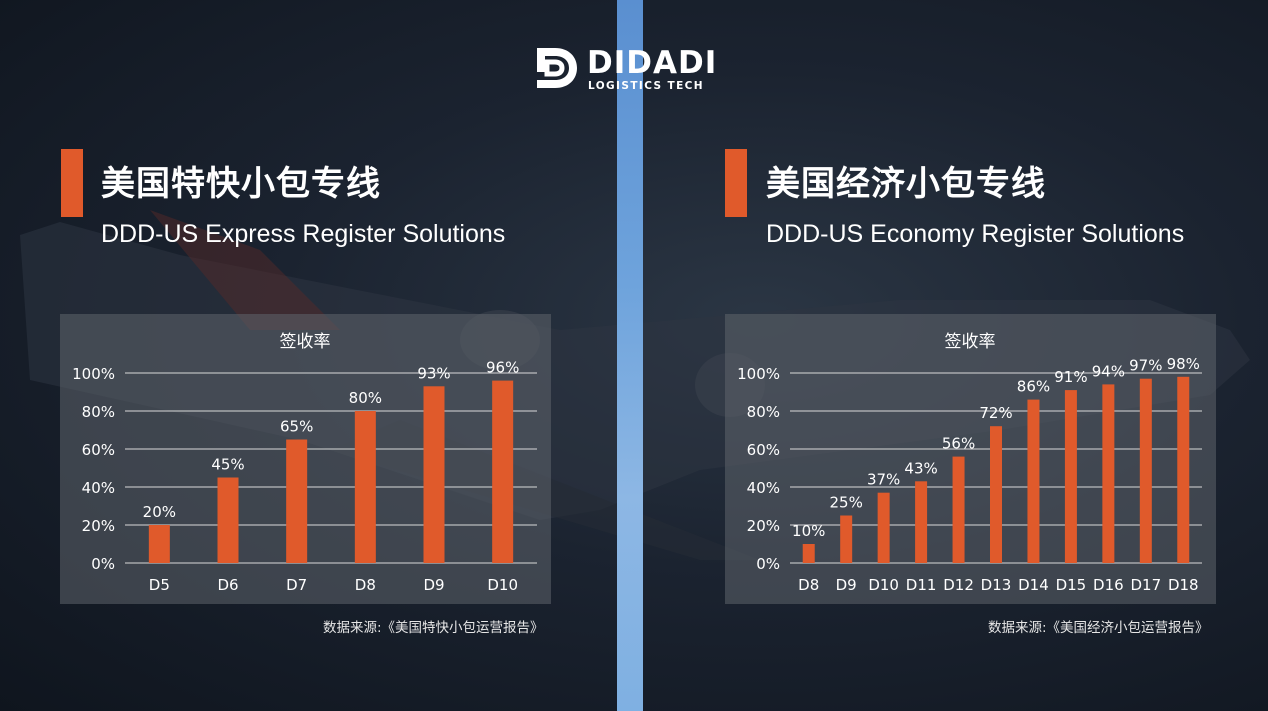 The image size is (1268, 711). Describe the element at coordinates (652, 63) in the screenshot. I see `logo-name: DIDADI` at that location.